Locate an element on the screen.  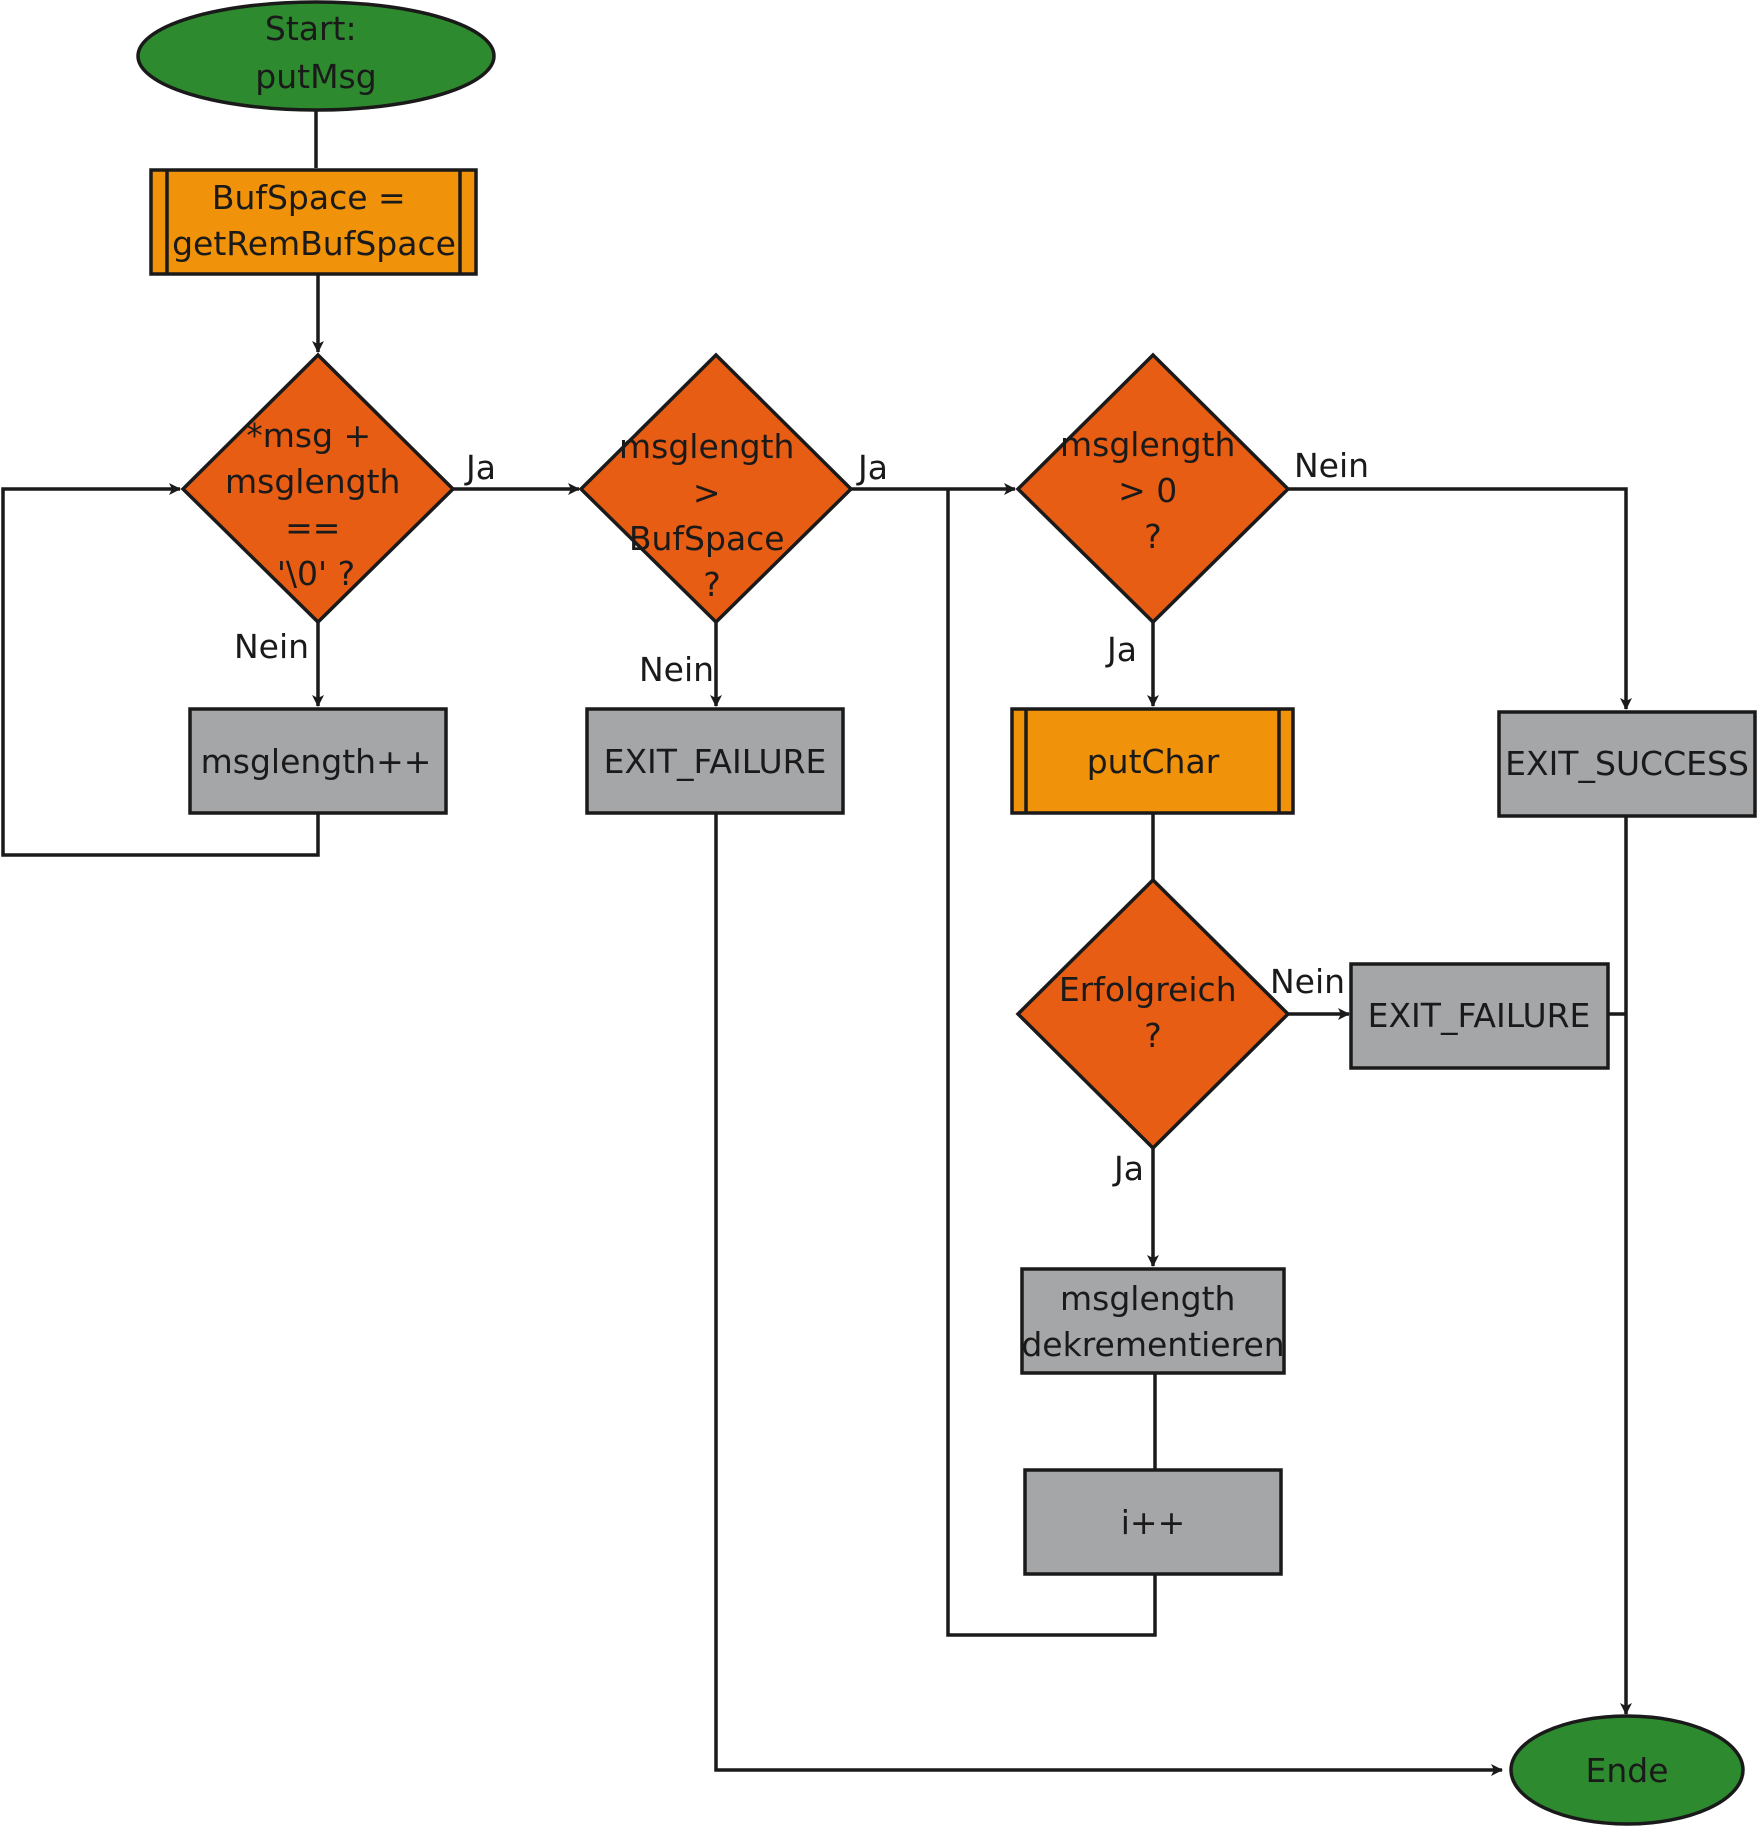
decision-check-ok: Erfolgreich ? is located at coordinates (1153, 1014).